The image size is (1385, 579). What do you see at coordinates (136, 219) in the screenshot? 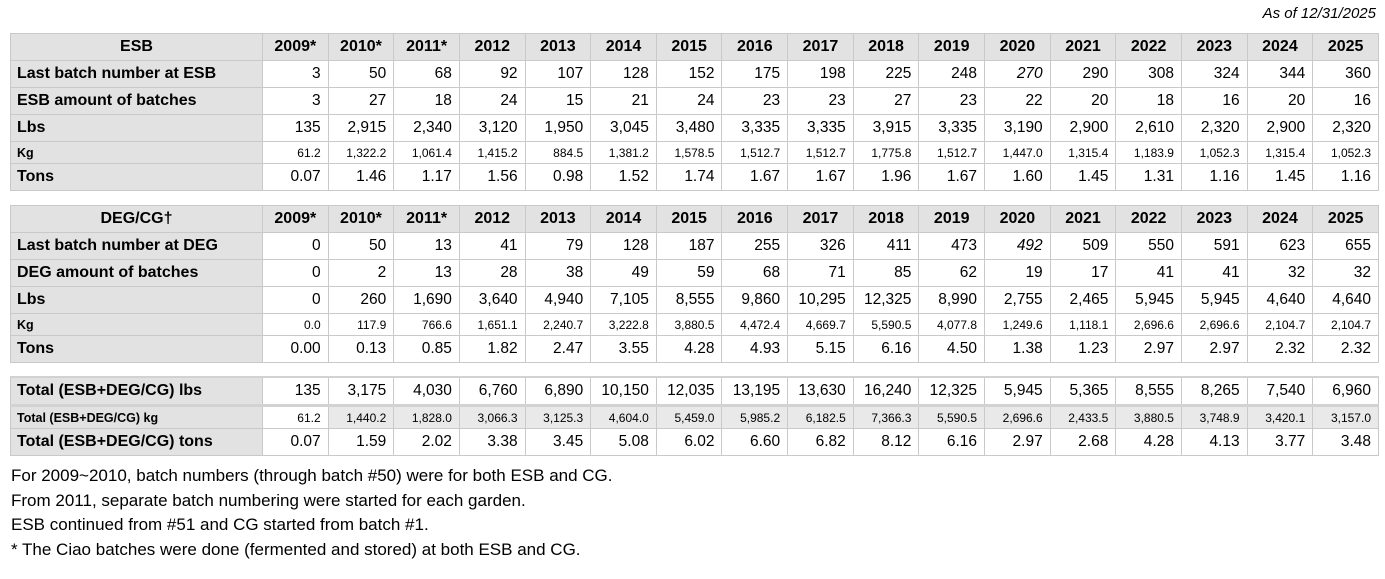
I see `table-title: DEG/CG†` at bounding box center [136, 219].